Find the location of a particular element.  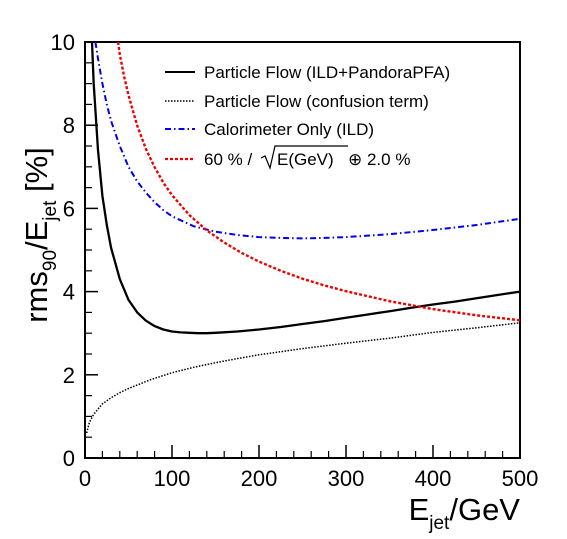

y-axis-title: rms90/Ejet [%] is located at coordinates (40, 235).